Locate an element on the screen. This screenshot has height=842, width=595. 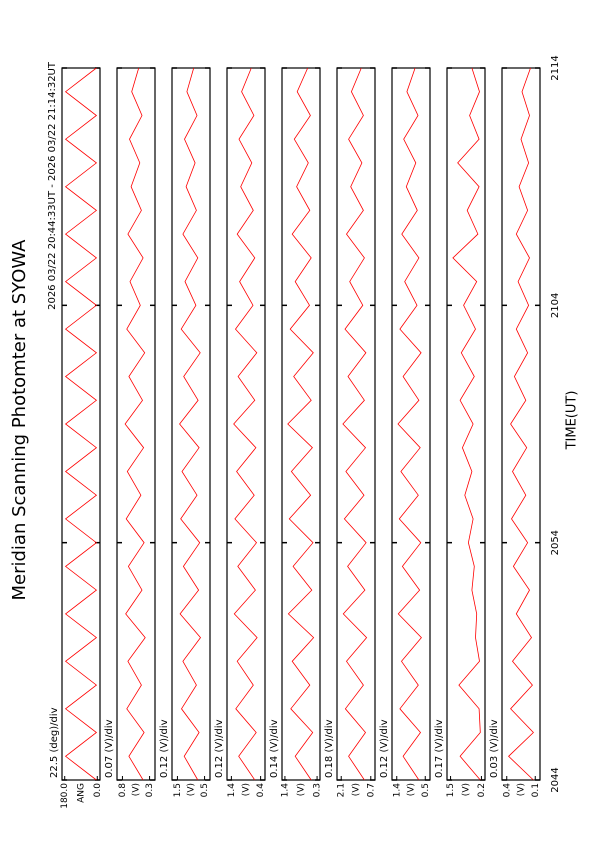
chart-title: Meridian Scanning Photomter at SYOWA is located at coordinates (19, 420).